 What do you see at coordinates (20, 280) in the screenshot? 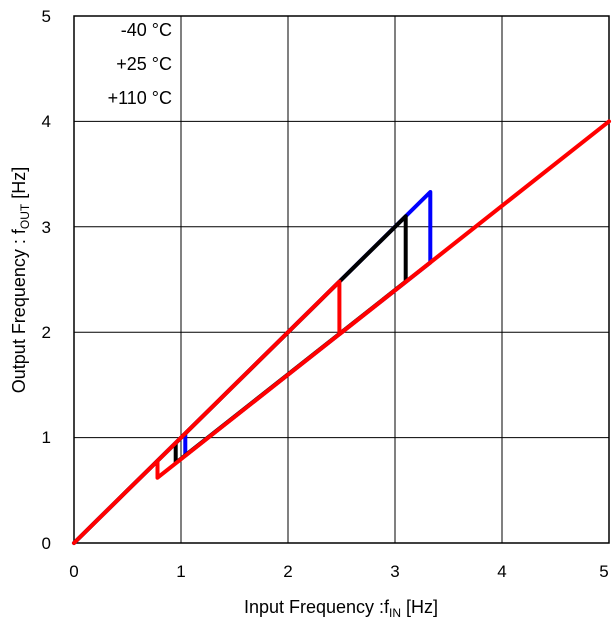
I see `y-axis-title: Output Frequency : fOUT [Hz]` at bounding box center [20, 280].